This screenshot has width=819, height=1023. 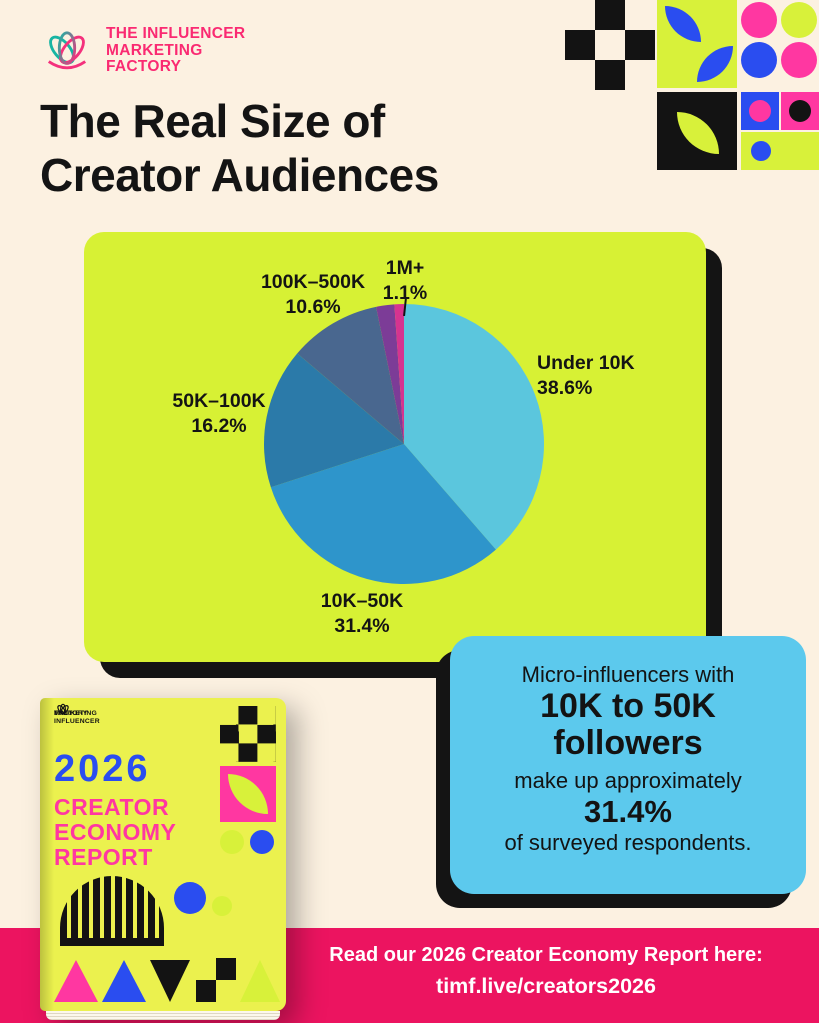 I want to click on callout-line-4: make up approximately, so click(x=628, y=781).